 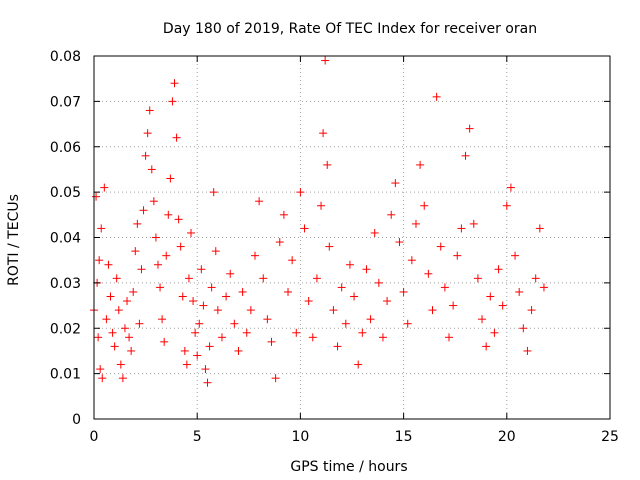 What do you see at coordinates (76, 420) in the screenshot?
I see `y-tick-label: 0` at bounding box center [76, 420].